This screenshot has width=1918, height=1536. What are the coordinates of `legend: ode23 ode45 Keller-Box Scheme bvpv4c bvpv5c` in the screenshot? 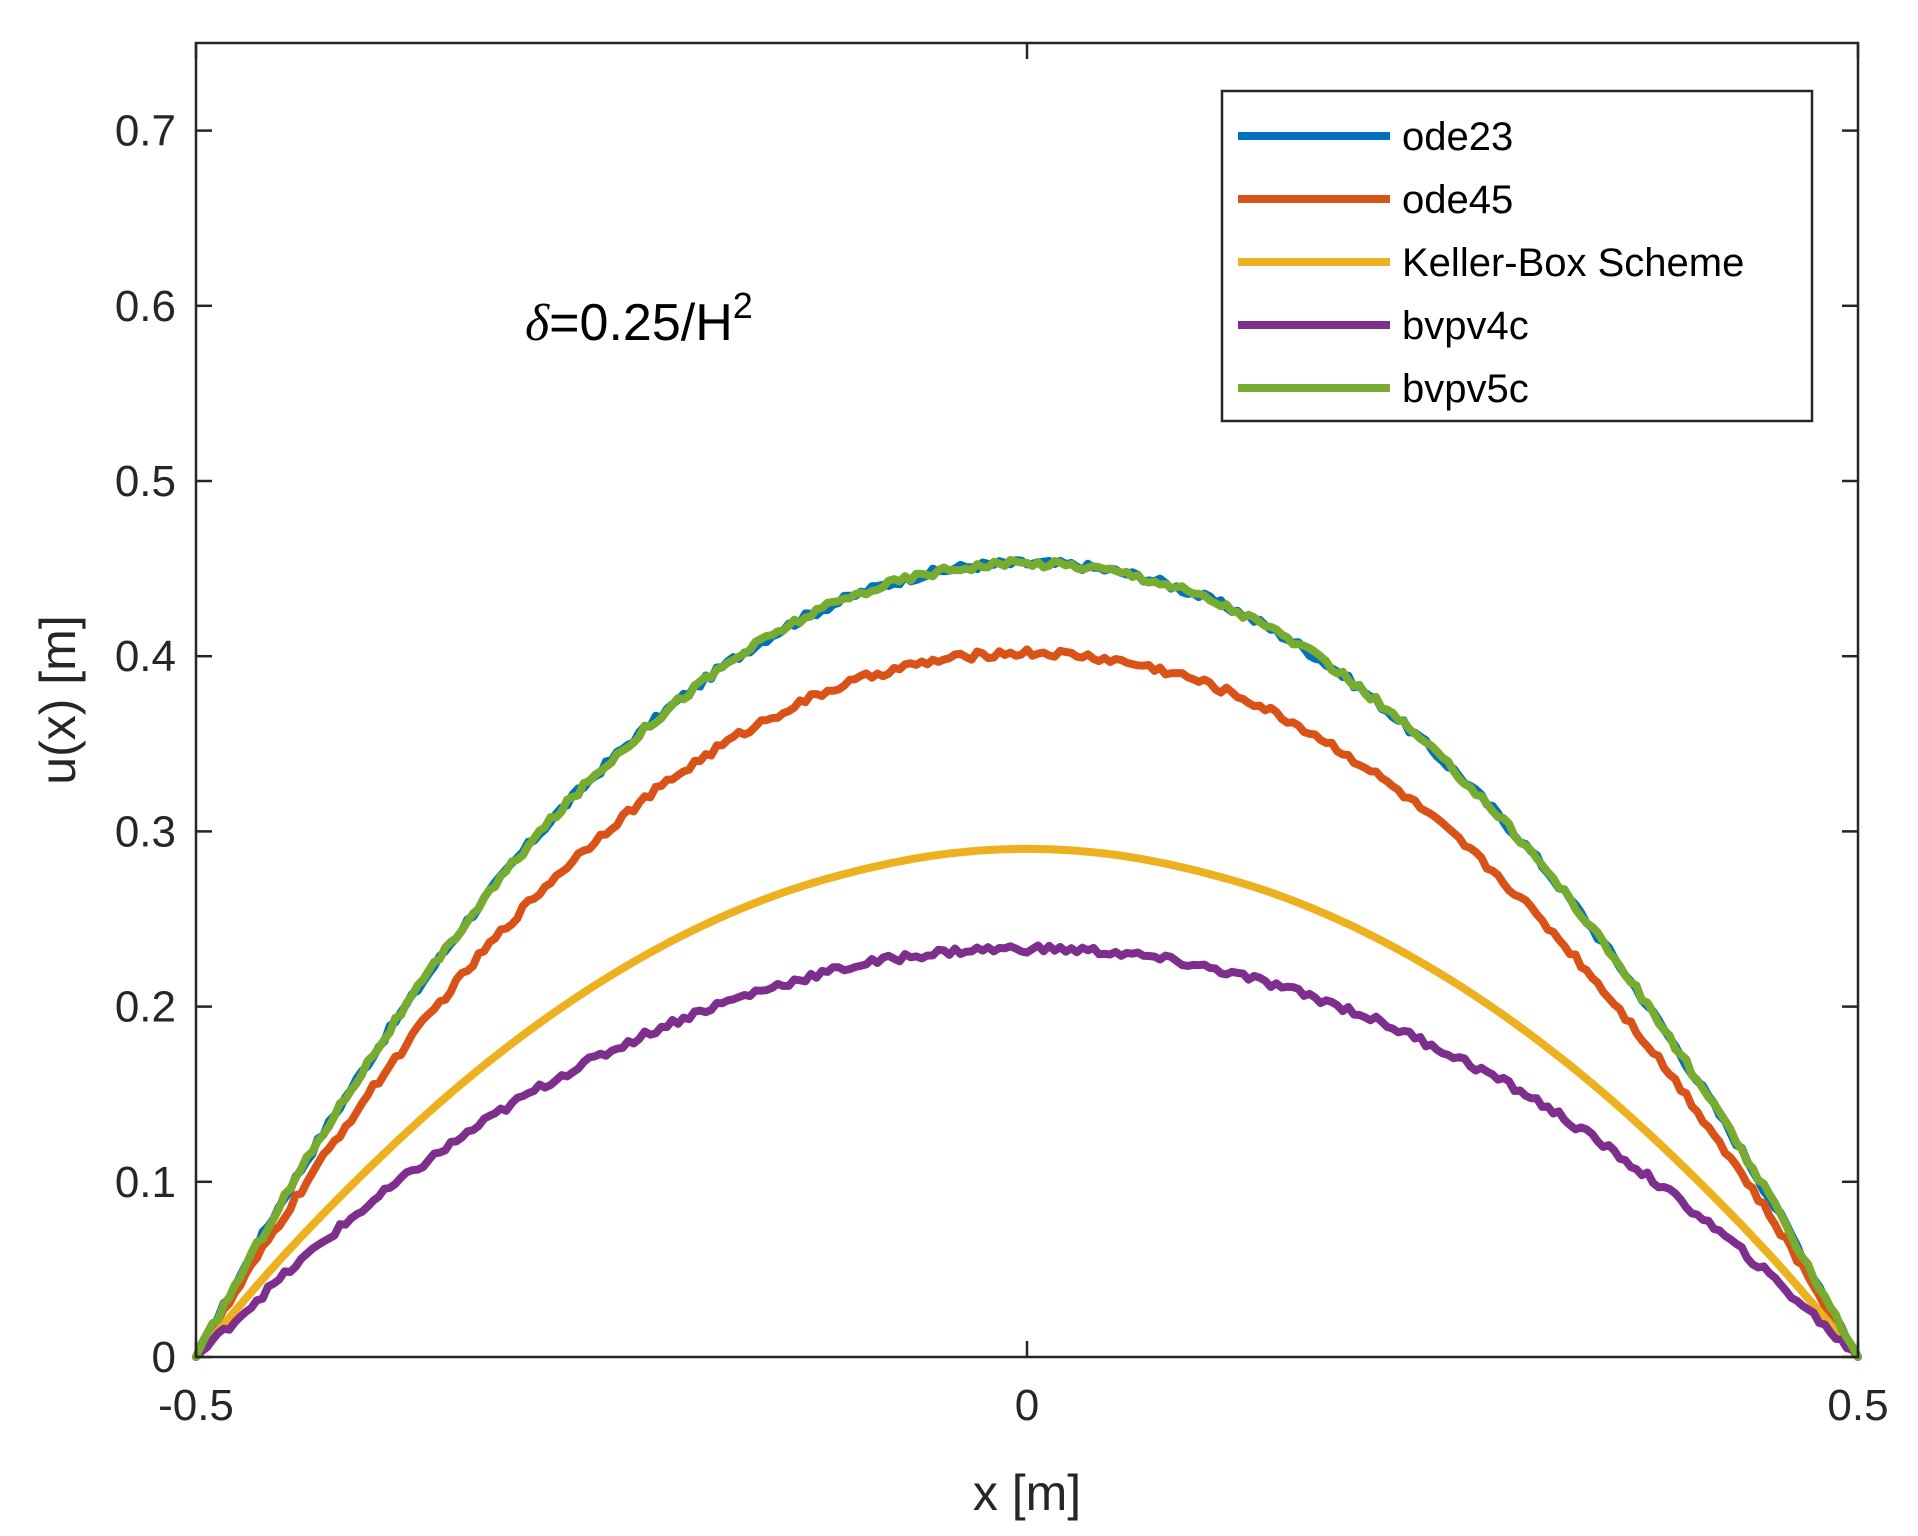 It's located at (1517, 256).